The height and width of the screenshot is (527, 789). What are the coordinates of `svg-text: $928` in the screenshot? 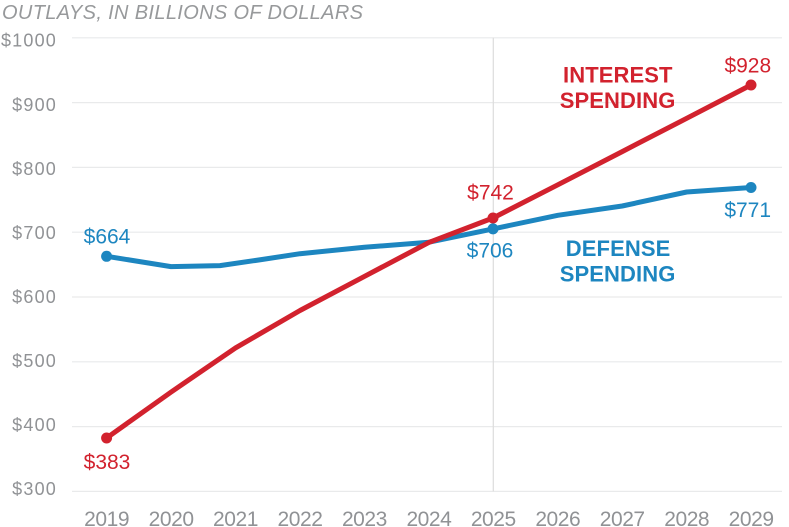 It's located at (747, 66).